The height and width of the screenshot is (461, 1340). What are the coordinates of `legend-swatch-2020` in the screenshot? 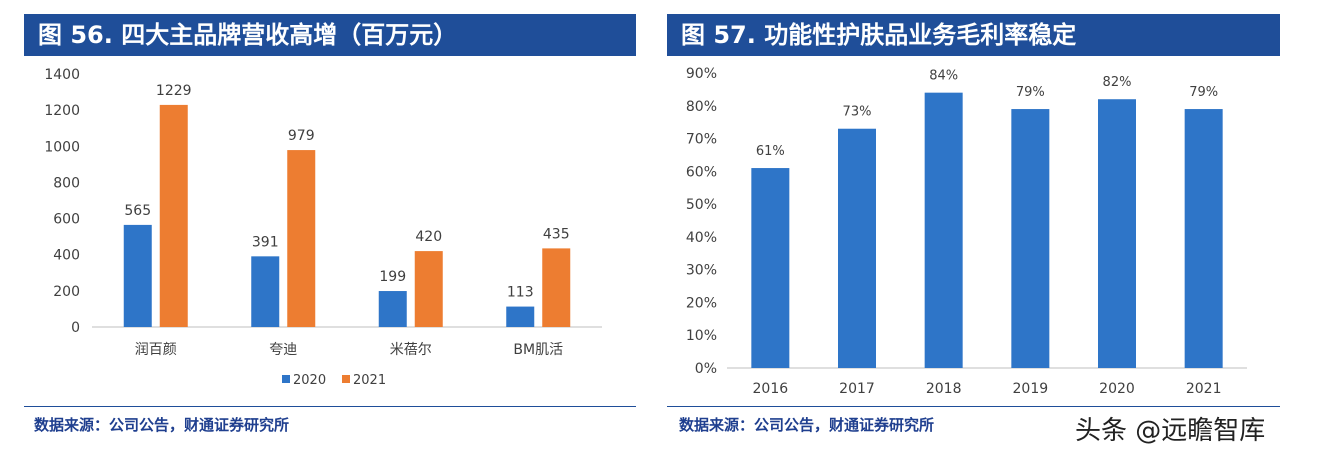 It's located at (286, 379).